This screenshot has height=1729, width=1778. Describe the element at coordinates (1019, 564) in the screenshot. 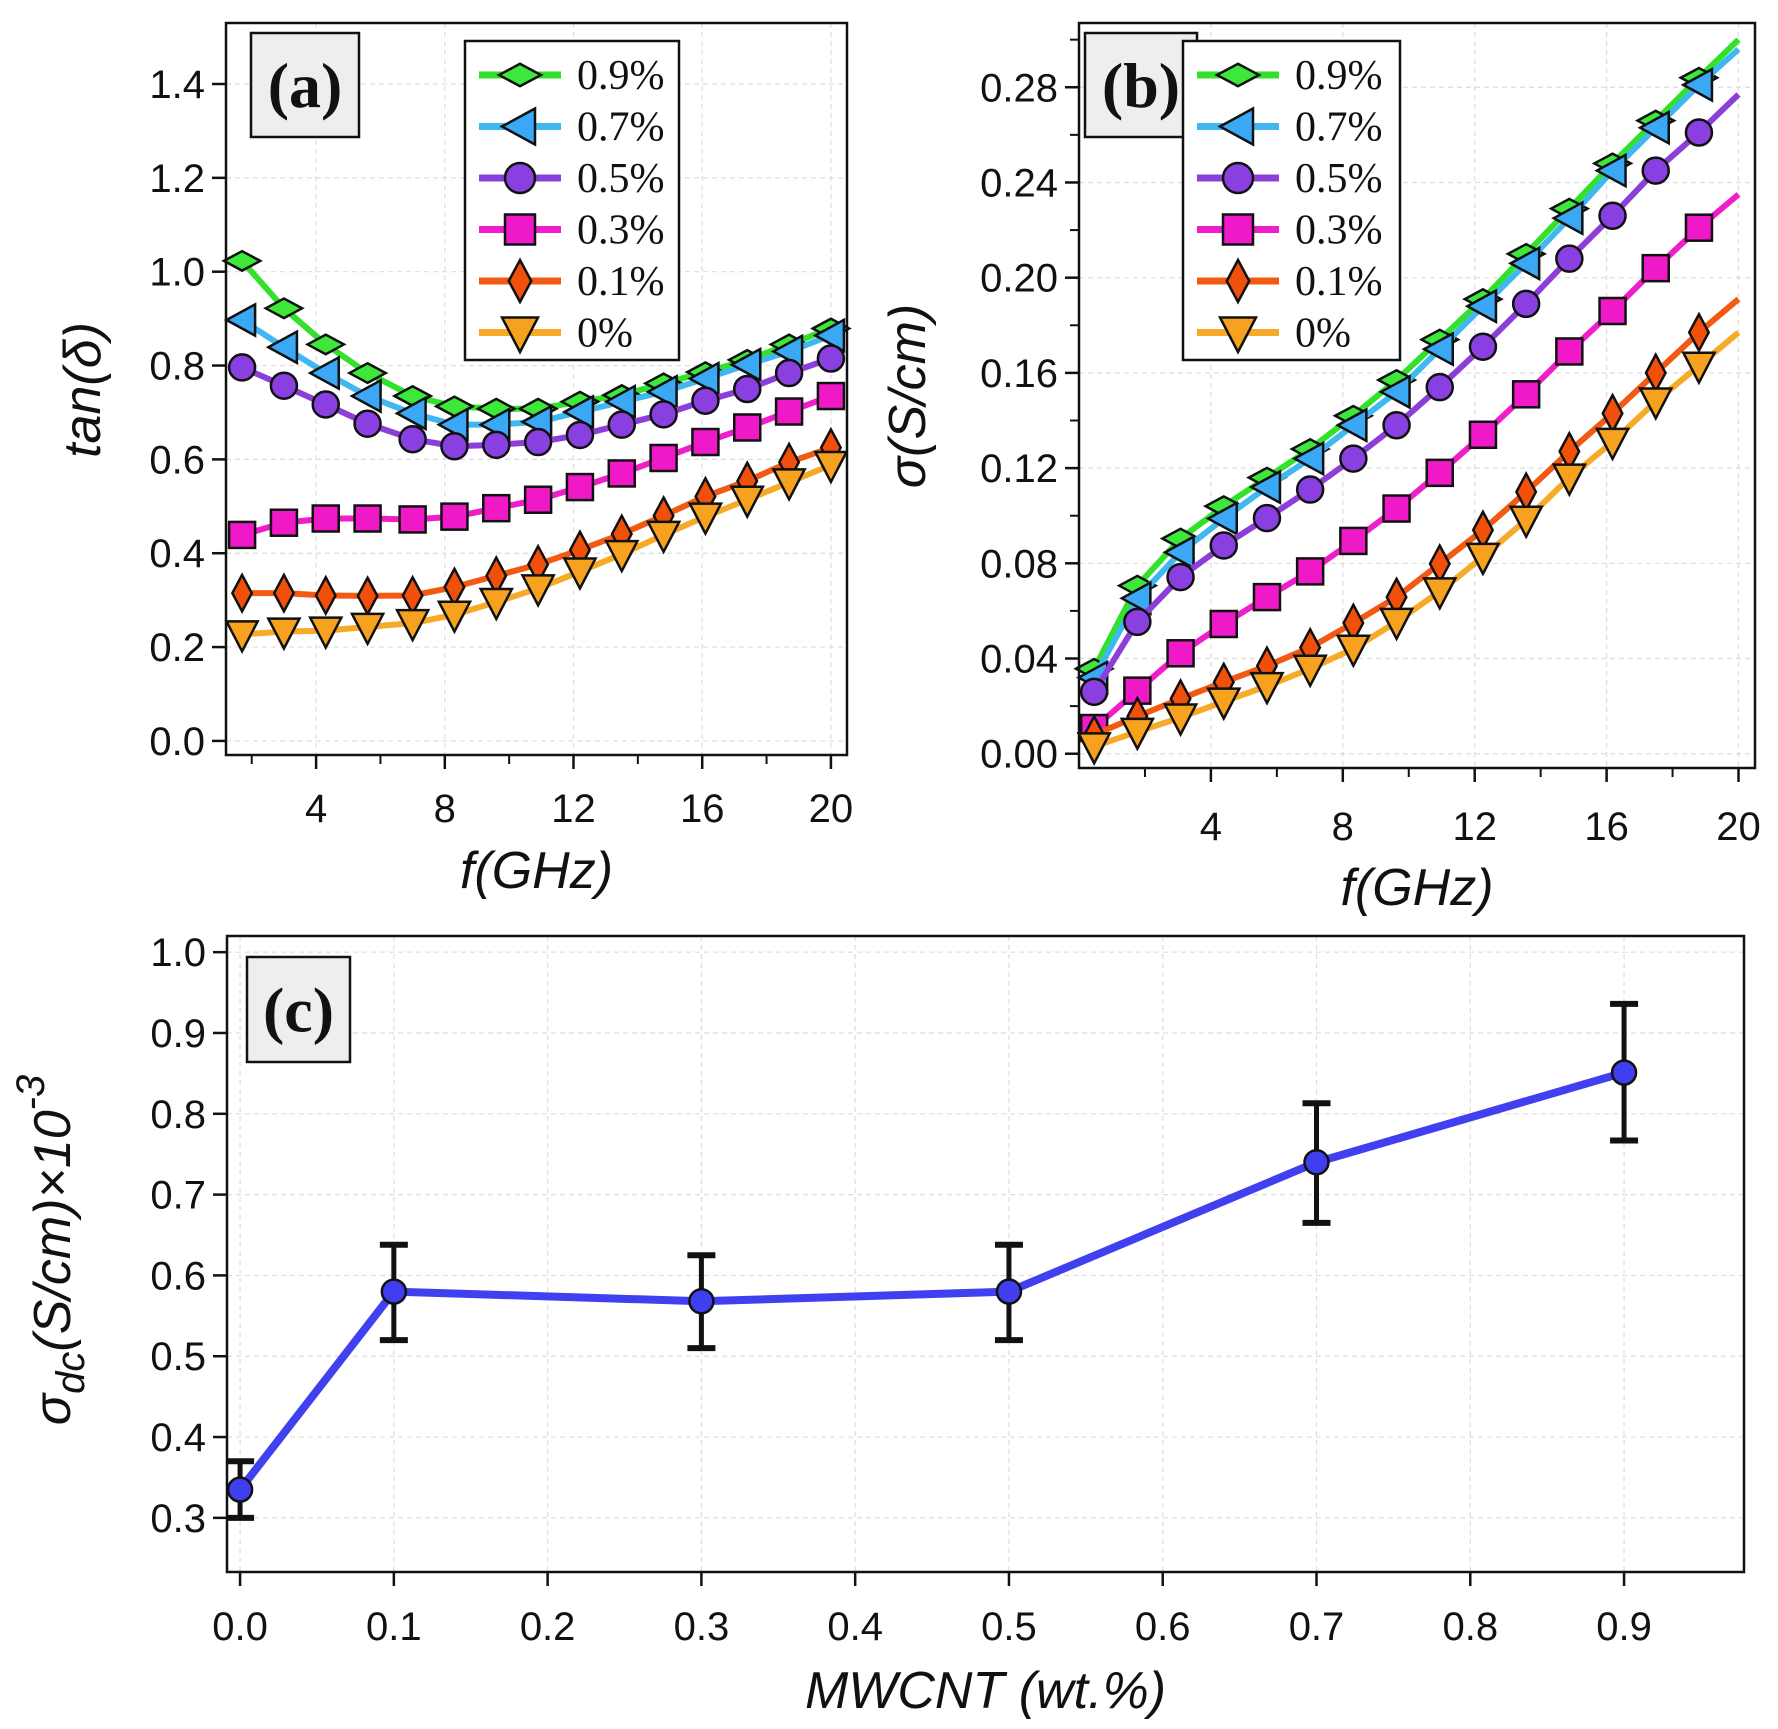

I see `y-tick-label: 0.08` at that location.